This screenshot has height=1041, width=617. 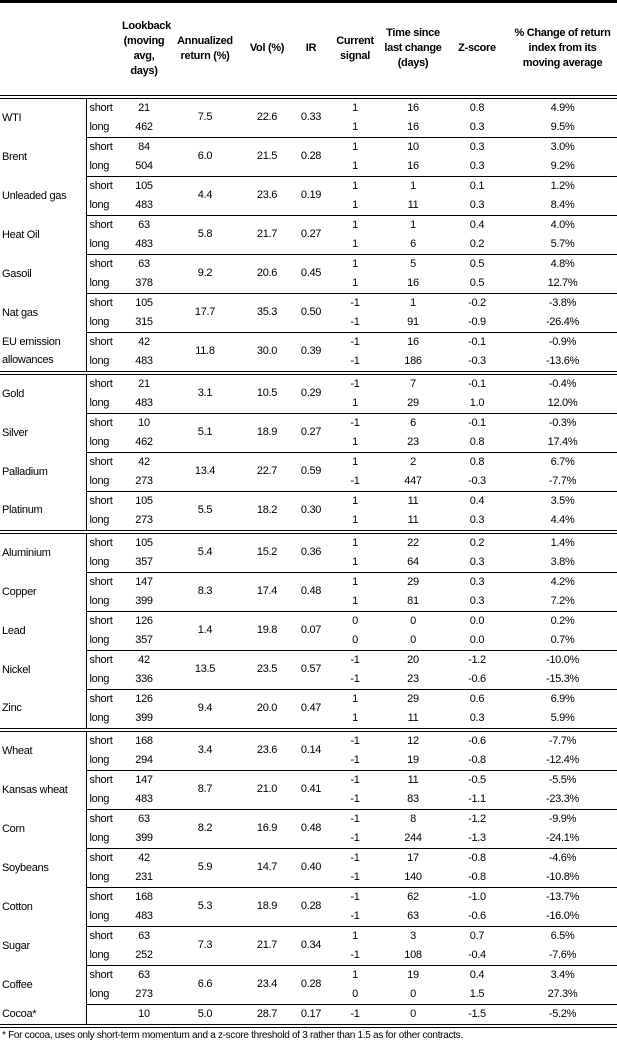 I want to click on annualized-return-cell: 5.3, so click(x=205, y=906).